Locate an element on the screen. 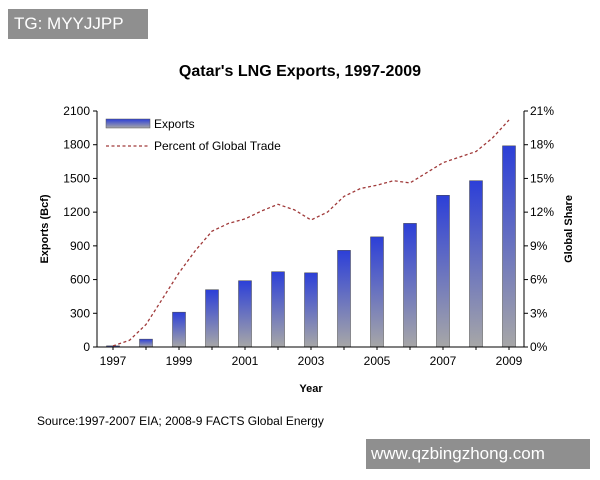 Image resolution: width=600 pixels, height=480 pixels. bar-1998 is located at coordinates (146, 343).